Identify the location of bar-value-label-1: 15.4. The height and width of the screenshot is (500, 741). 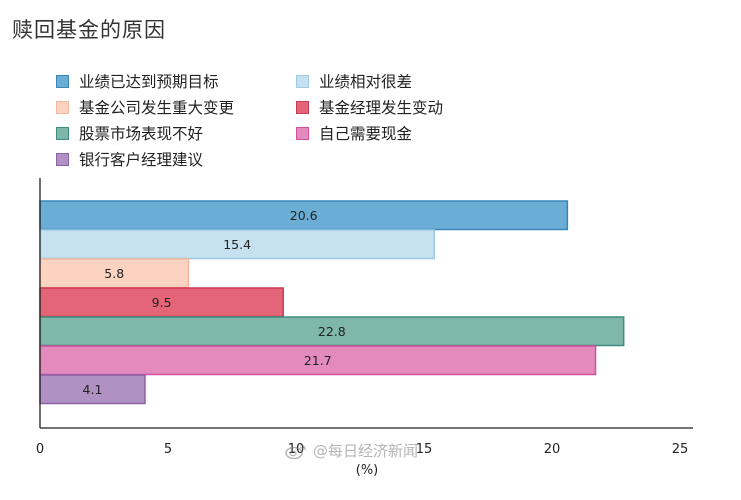
(237, 244).